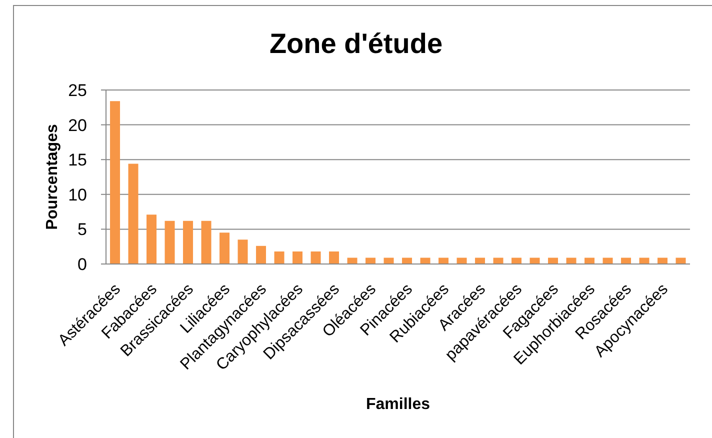 Image resolution: width=712 pixels, height=438 pixels. What do you see at coordinates (77, 160) in the screenshot?
I see `y-tick-label: 15` at bounding box center [77, 160].